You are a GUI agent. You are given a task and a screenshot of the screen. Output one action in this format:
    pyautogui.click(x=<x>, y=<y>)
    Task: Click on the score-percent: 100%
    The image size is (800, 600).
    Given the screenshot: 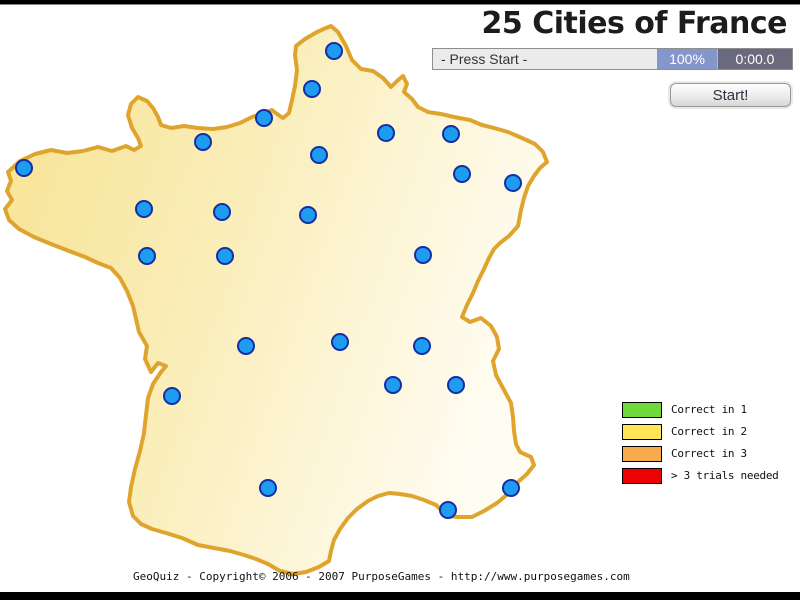 What is the action you would take?
    pyautogui.click(x=687, y=59)
    